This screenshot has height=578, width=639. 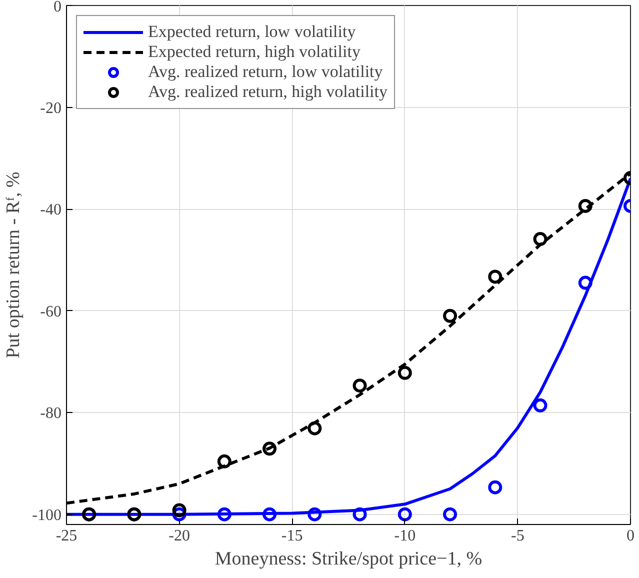 I want to click on x-tick-label: -20, so click(x=179, y=536).